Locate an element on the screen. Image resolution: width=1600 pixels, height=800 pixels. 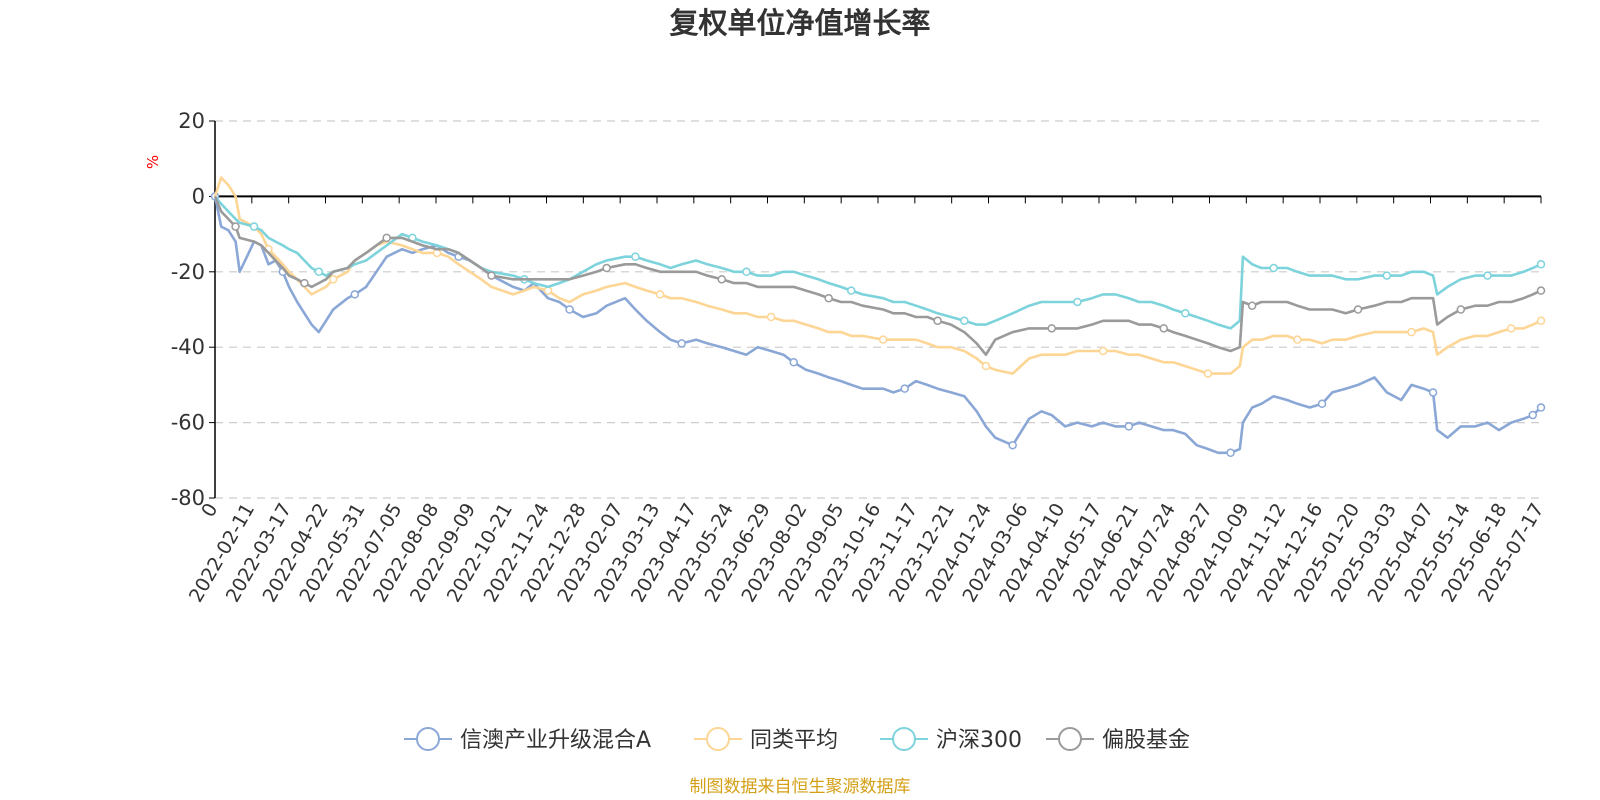
x-tick-label: 0 is located at coordinates (209, 510).